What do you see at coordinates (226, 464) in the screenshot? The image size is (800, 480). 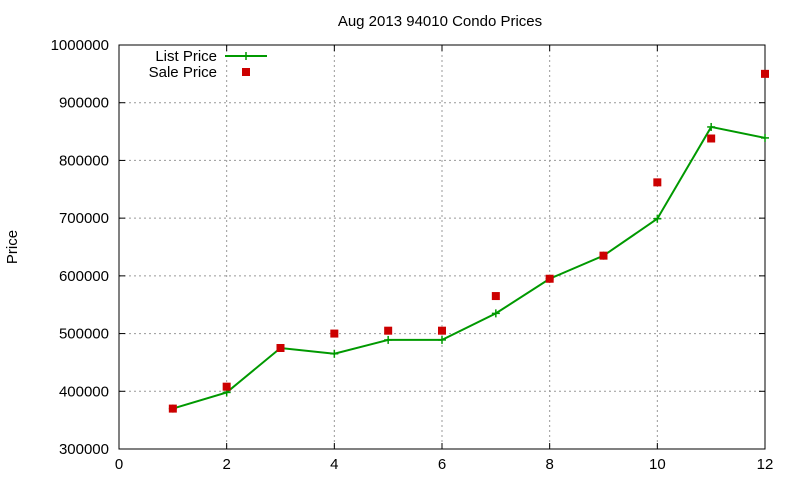 I see `x-tick-label: 2` at bounding box center [226, 464].